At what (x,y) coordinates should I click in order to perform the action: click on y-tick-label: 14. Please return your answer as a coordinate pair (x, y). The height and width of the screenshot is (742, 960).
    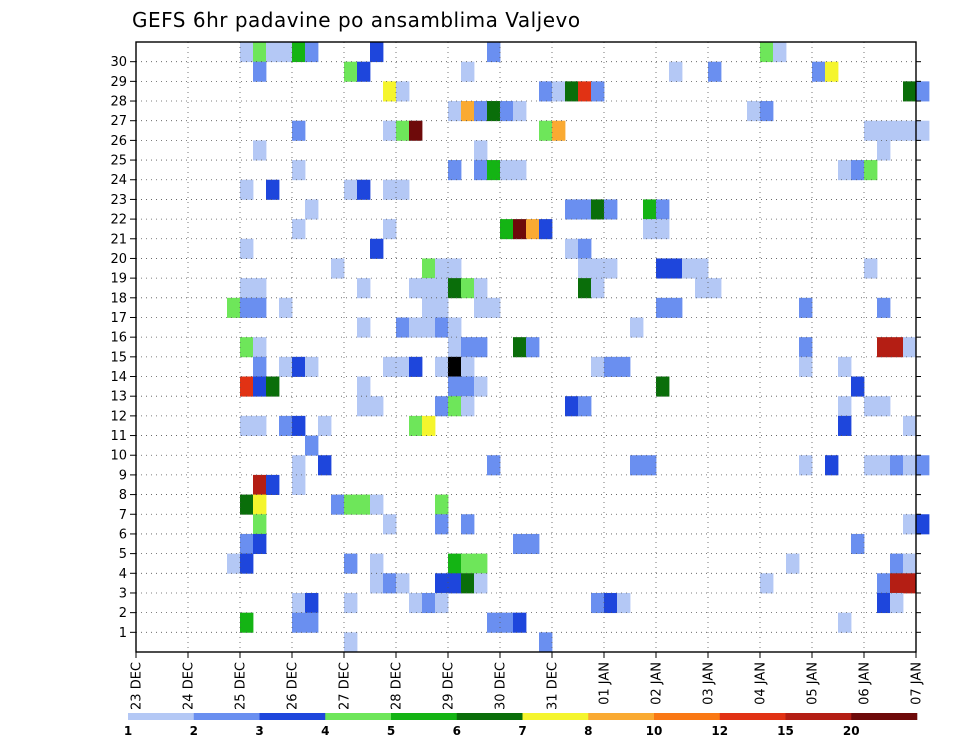
    Looking at the image, I should click on (118, 377).